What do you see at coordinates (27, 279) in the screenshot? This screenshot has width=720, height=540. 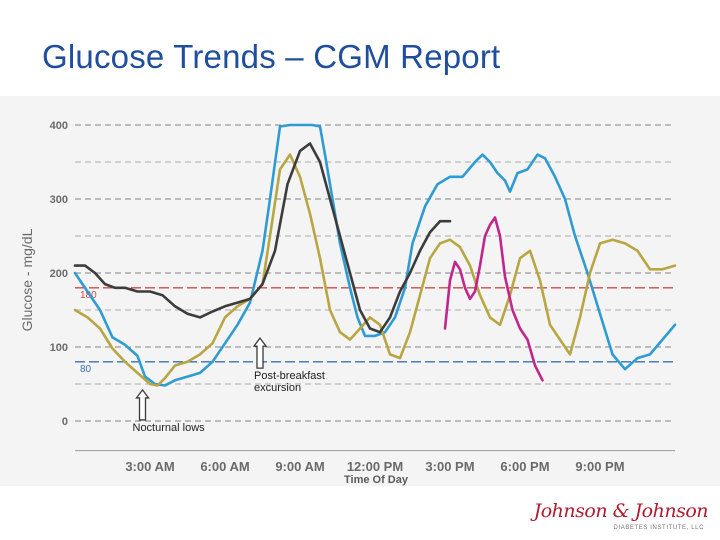 I see `y-axis-title: Glucose - mg/dL` at bounding box center [27, 279].